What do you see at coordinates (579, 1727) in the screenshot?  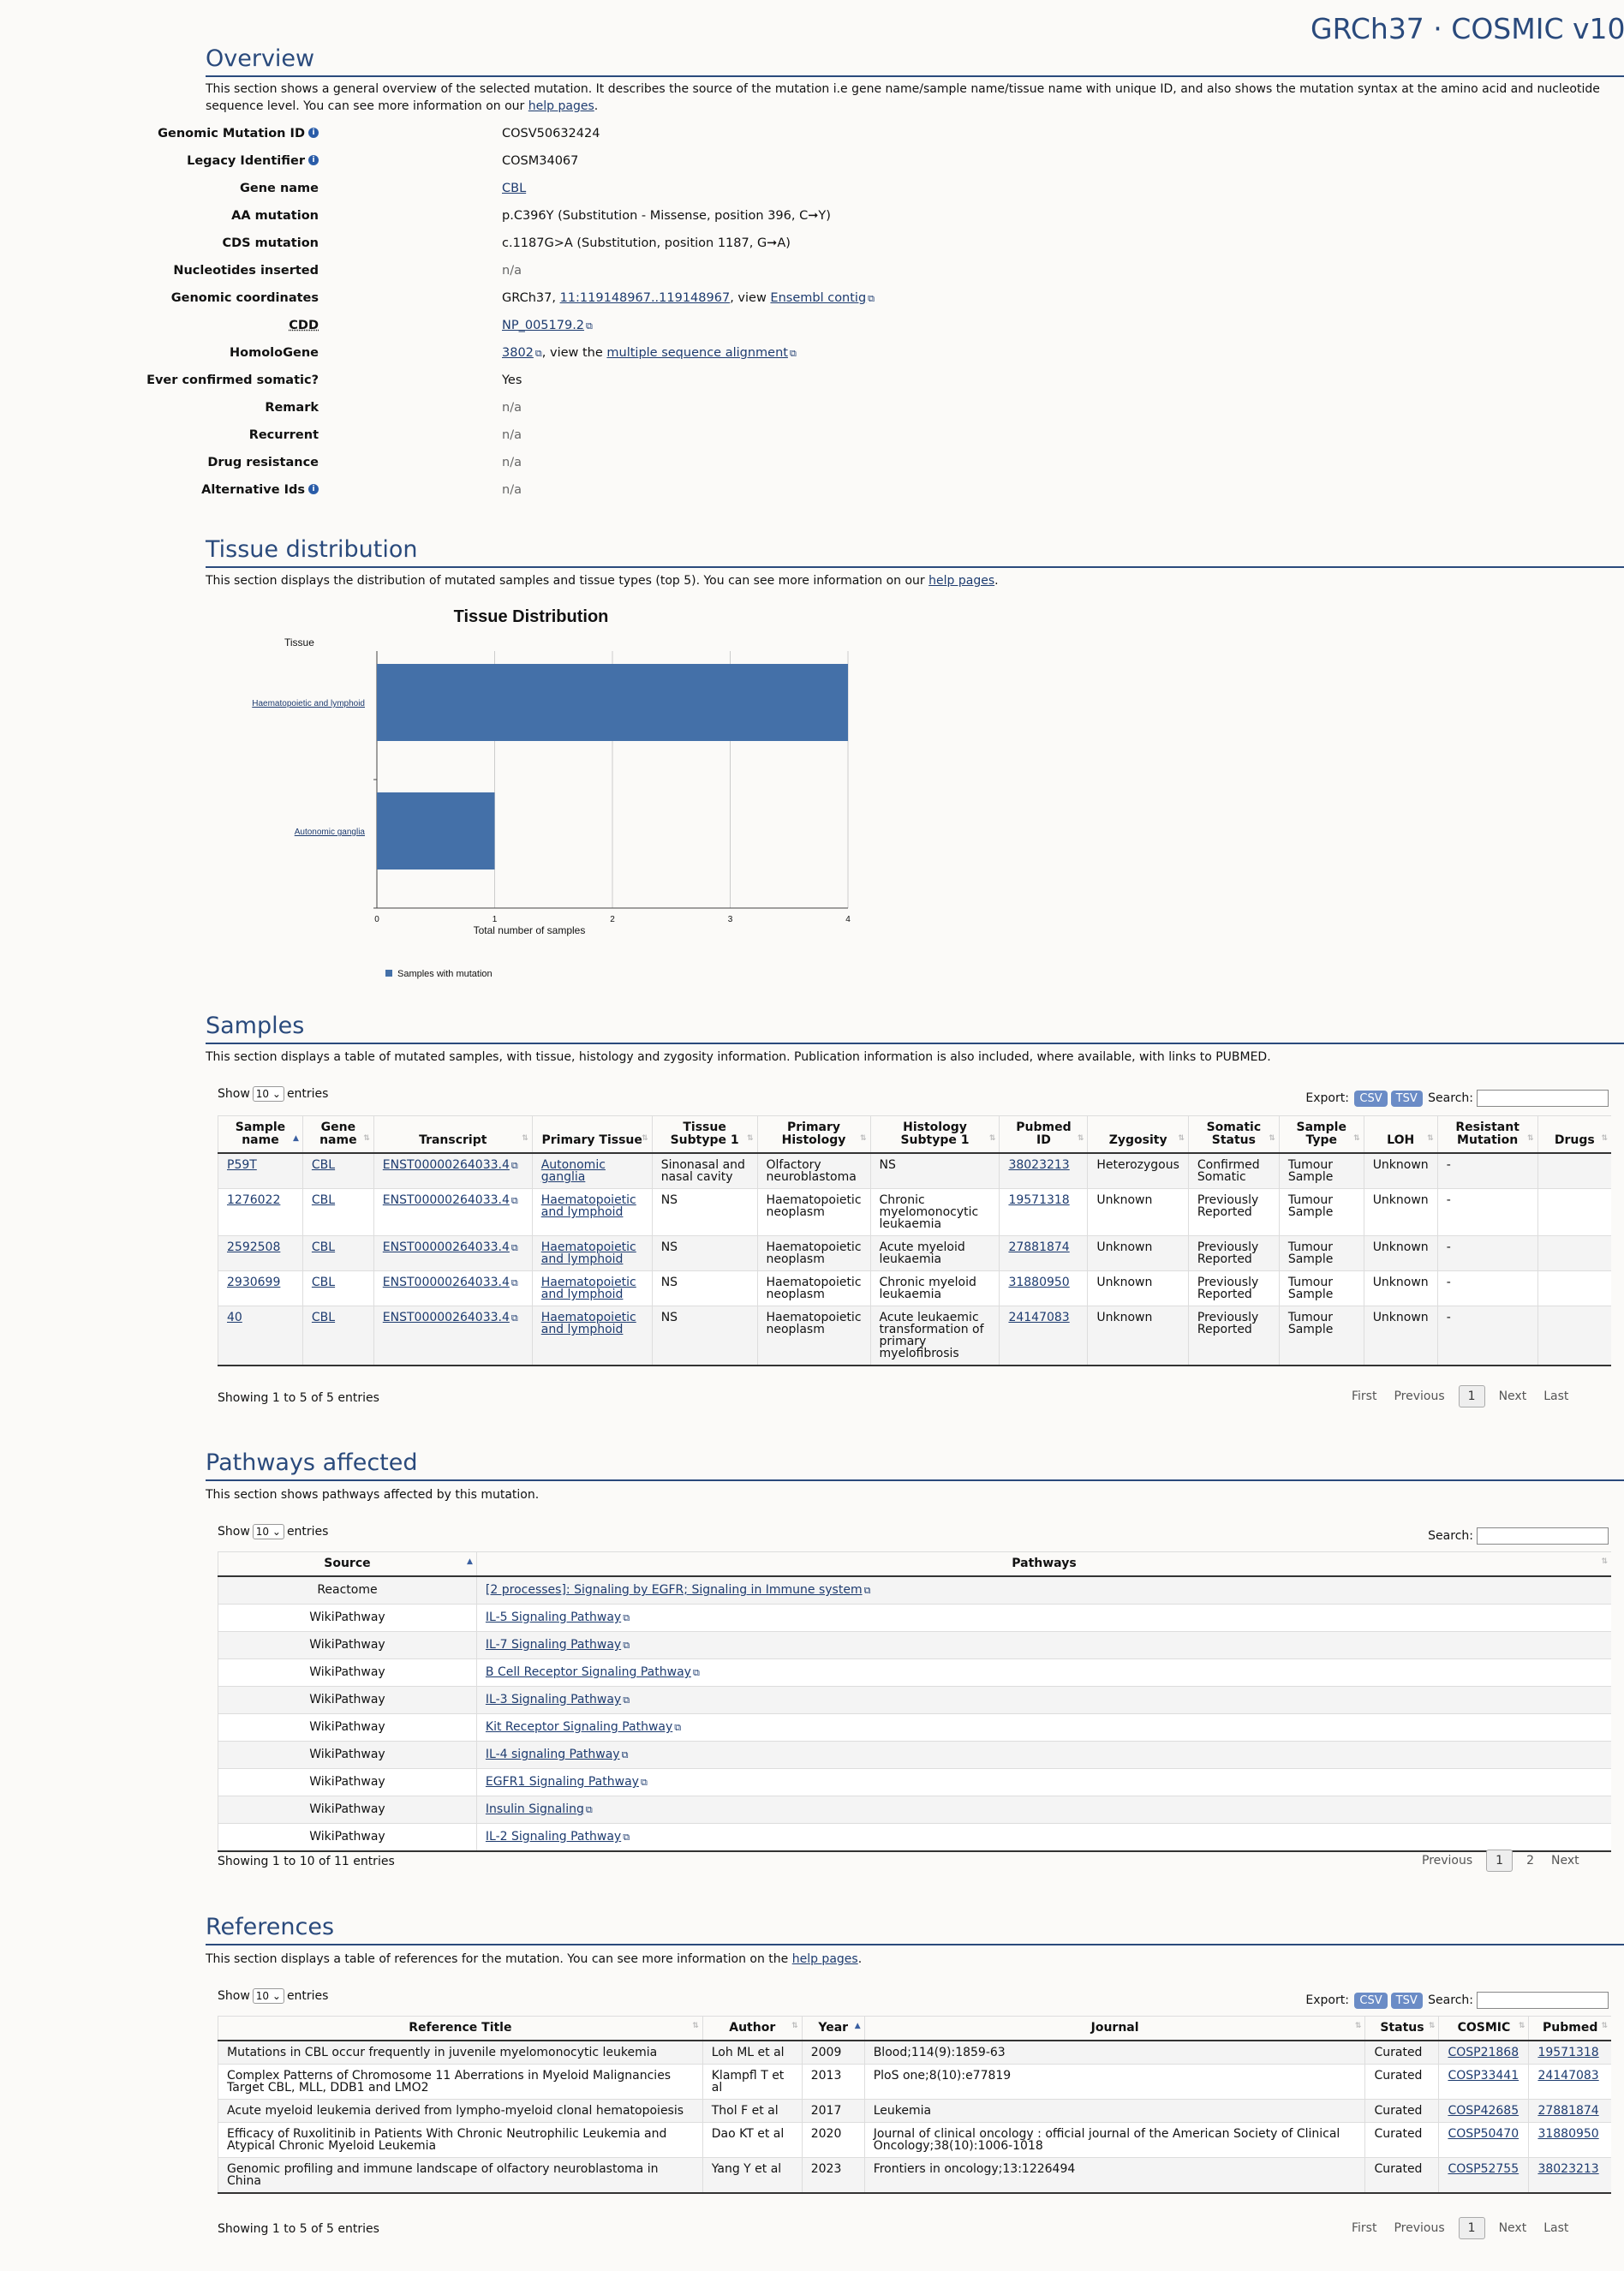 I see `pathways-link: Kit Receptor Signaling Pathway` at bounding box center [579, 1727].